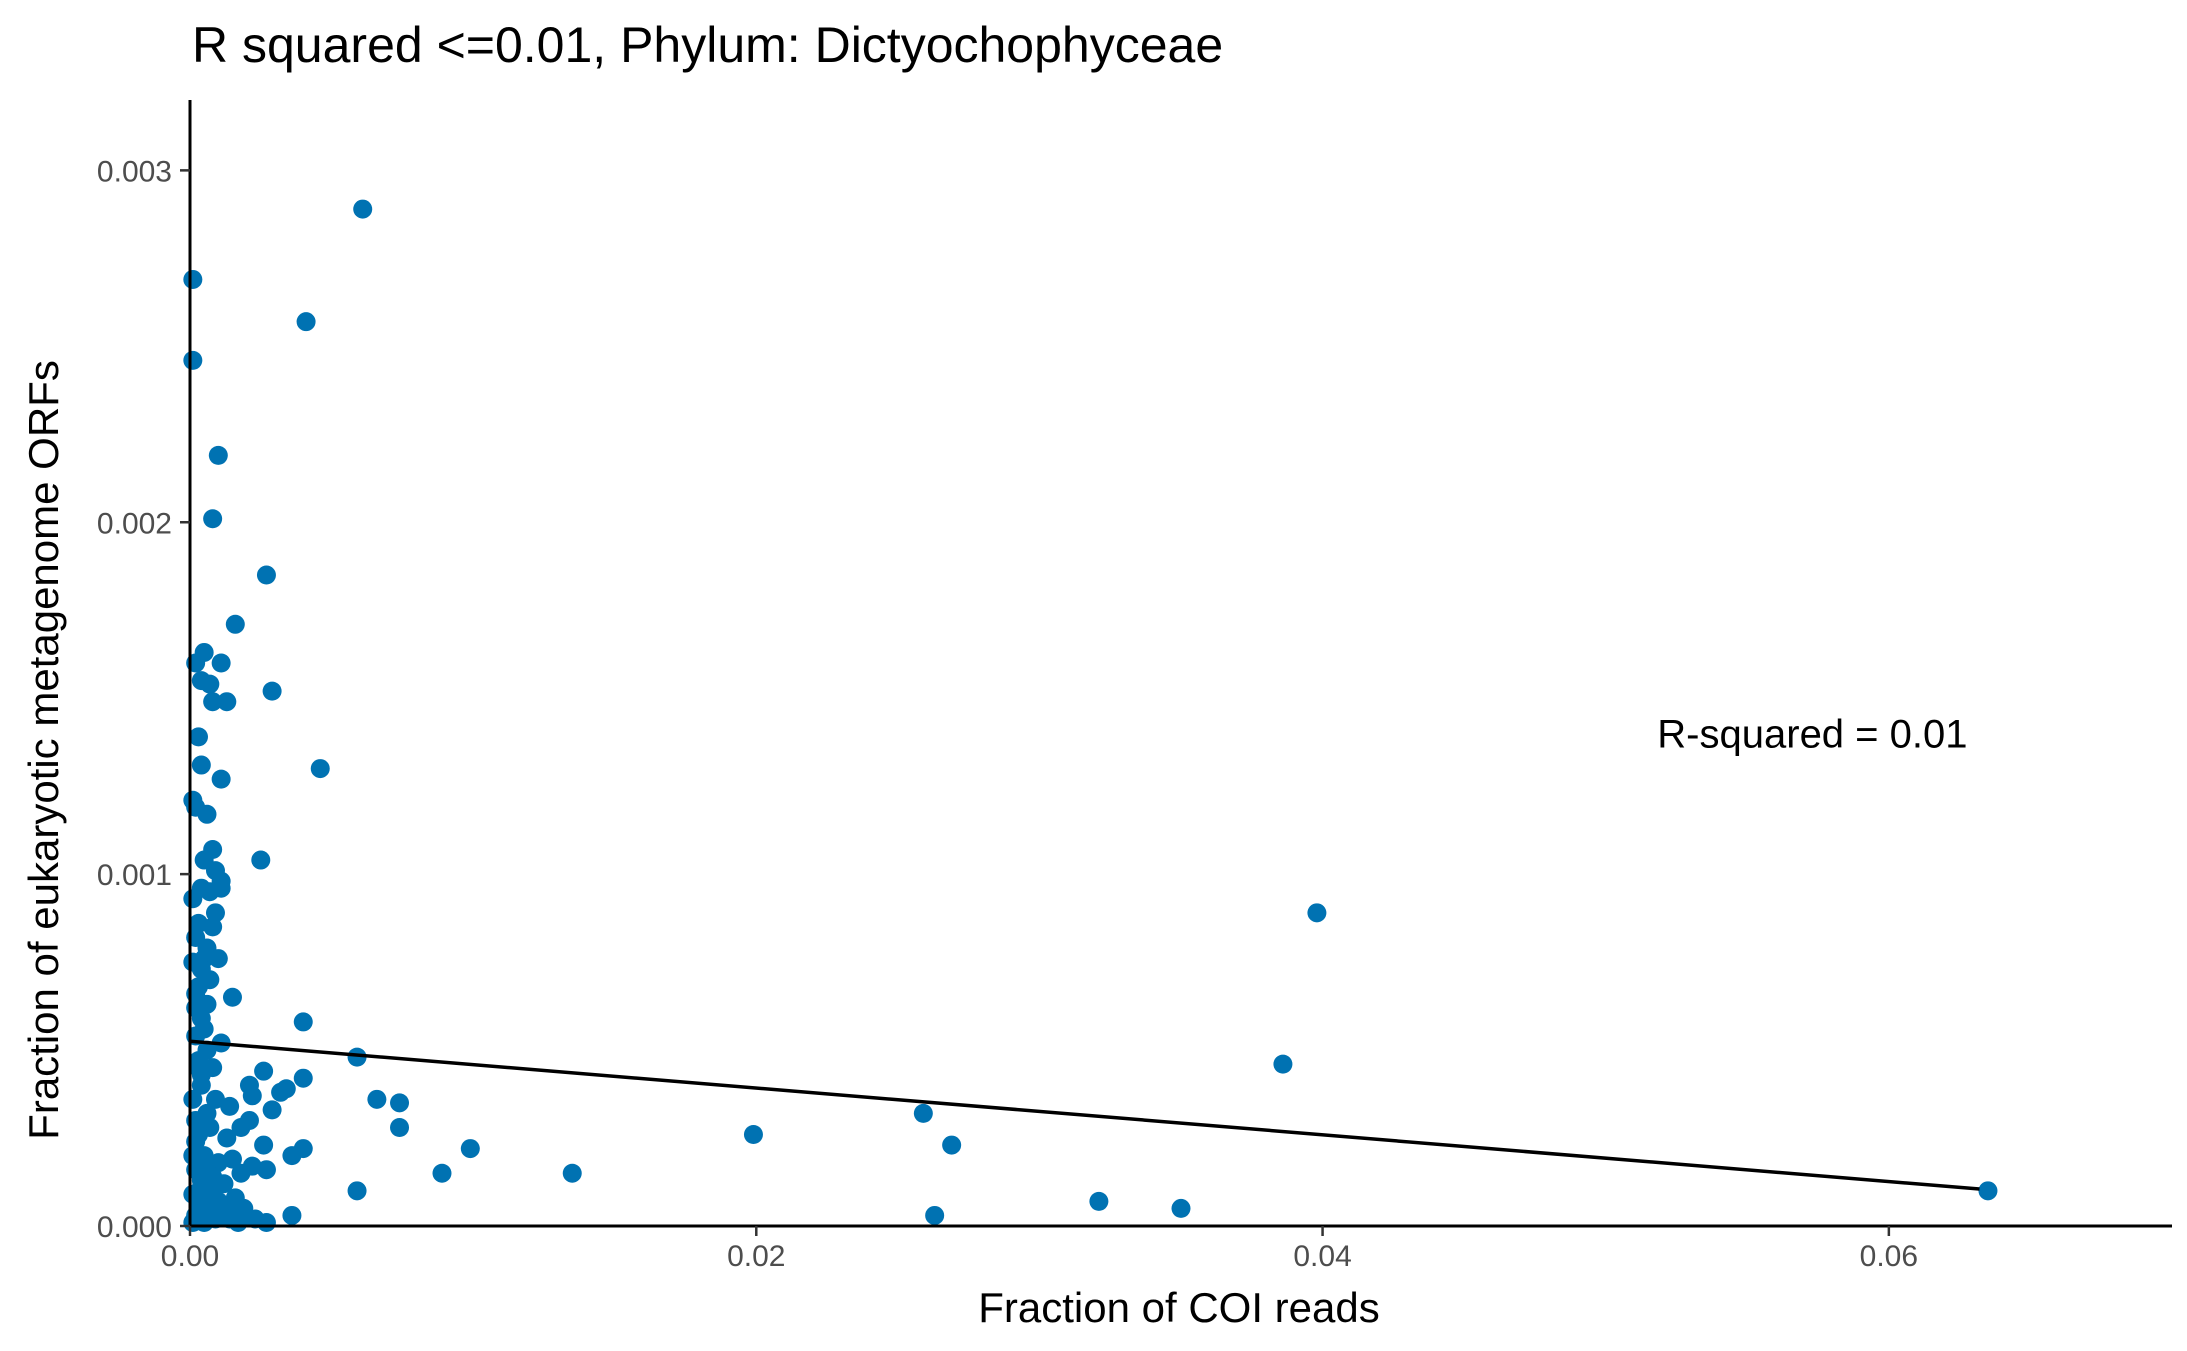 This screenshot has width=2187, height=1351. What do you see at coordinates (1322, 1256) in the screenshot?
I see `x-tick-label: 0.04` at bounding box center [1322, 1256].